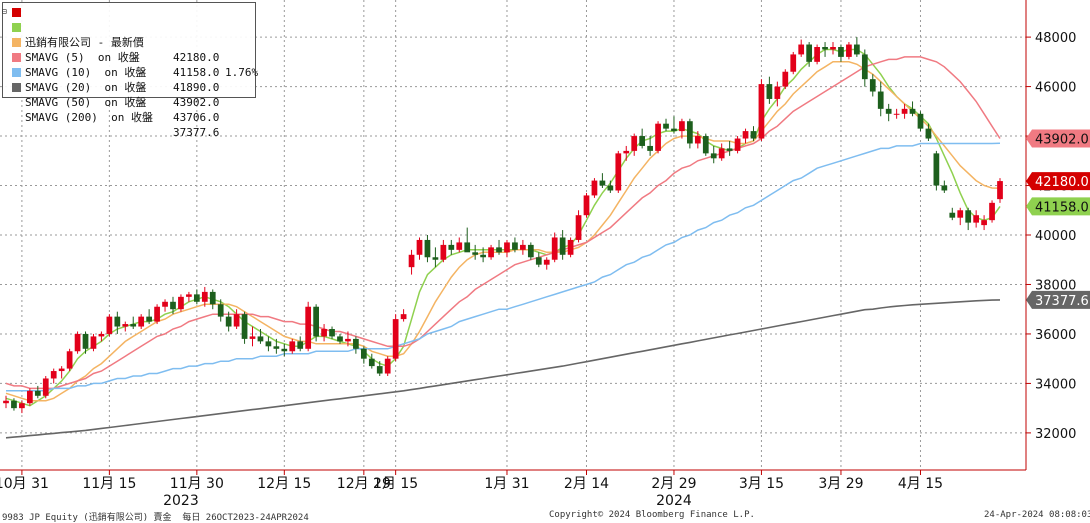 Image resolution: width=1090 pixels, height=523 pixels. What do you see at coordinates (1055, 88) in the screenshot?
I see `y-tick-label: 46000` at bounding box center [1055, 88].